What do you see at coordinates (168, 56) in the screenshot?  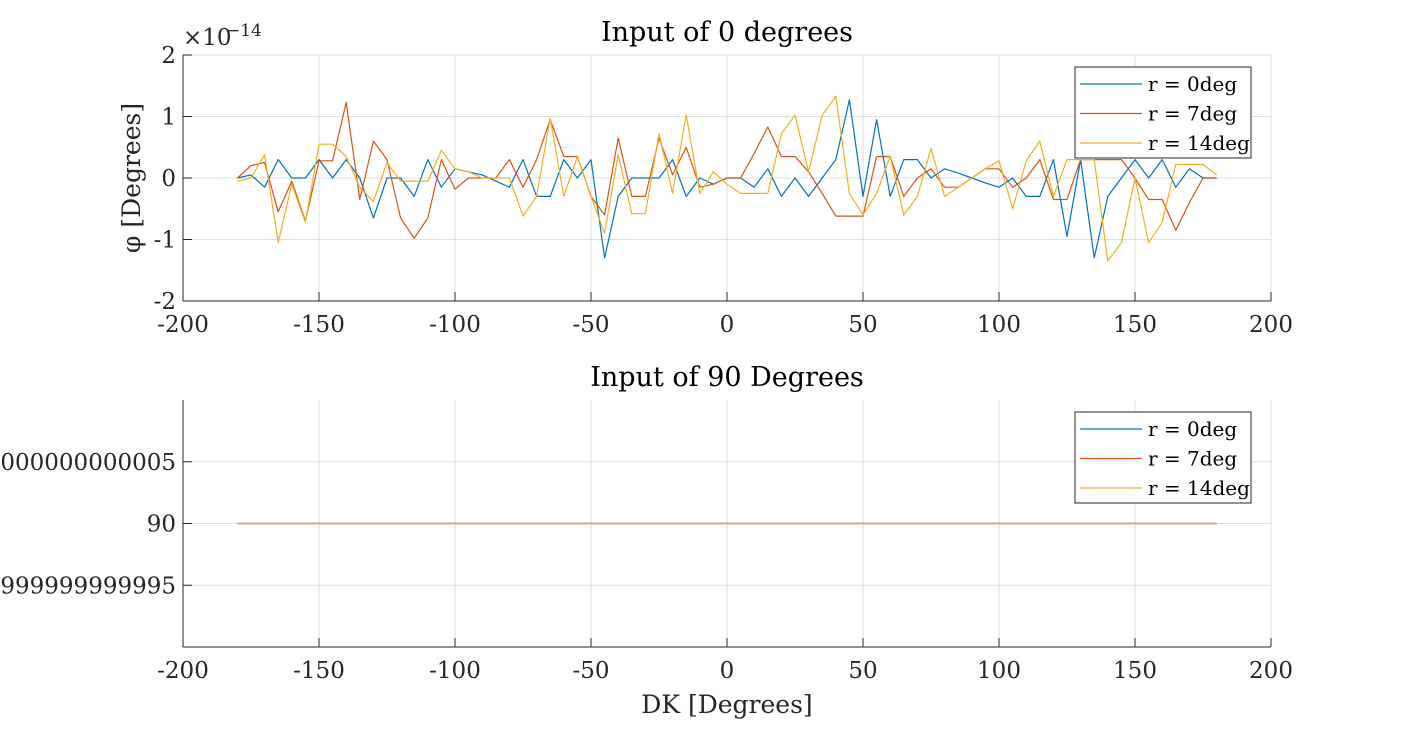 I see `y-tick-label: 2` at bounding box center [168, 56].